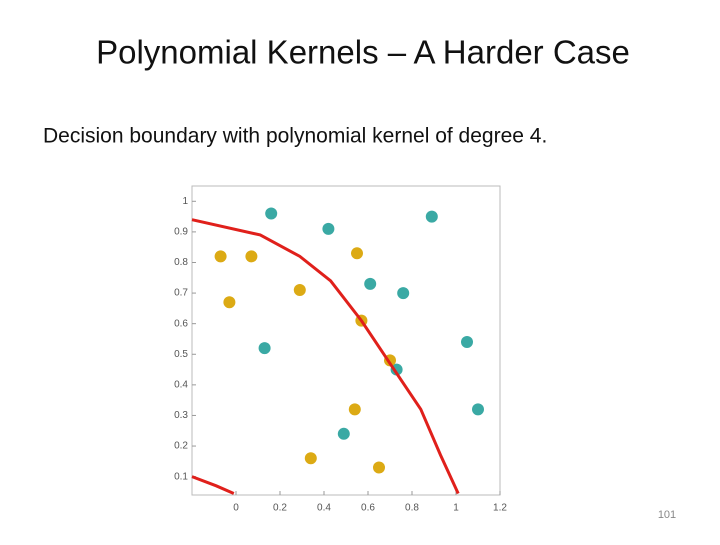 The image size is (720, 545). Describe the element at coordinates (456, 508) in the screenshot. I see `x-tick-label: 1` at that location.